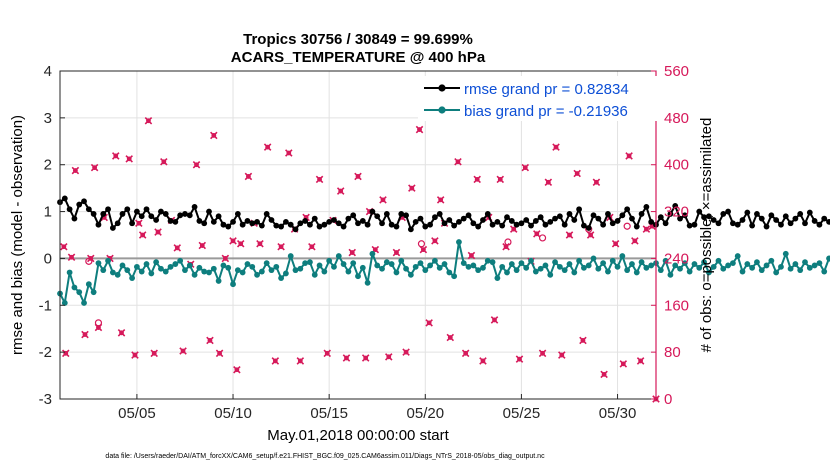 This screenshot has height=470, width=830. Describe the element at coordinates (672, 352) in the screenshot. I see `y-tick-label-right: 80` at that location.